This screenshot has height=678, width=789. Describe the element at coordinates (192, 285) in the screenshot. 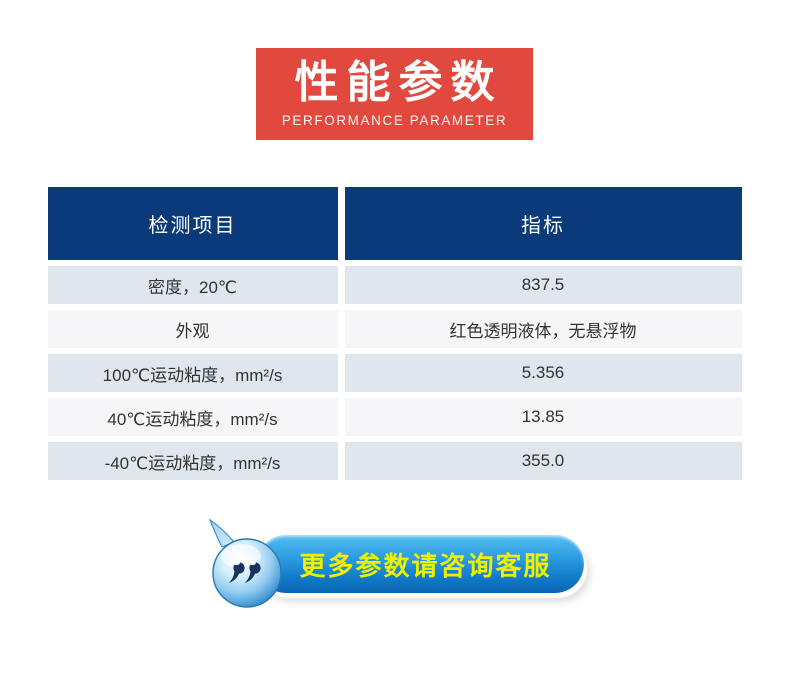

I see `row-item-label: 密度，20℃` at that location.